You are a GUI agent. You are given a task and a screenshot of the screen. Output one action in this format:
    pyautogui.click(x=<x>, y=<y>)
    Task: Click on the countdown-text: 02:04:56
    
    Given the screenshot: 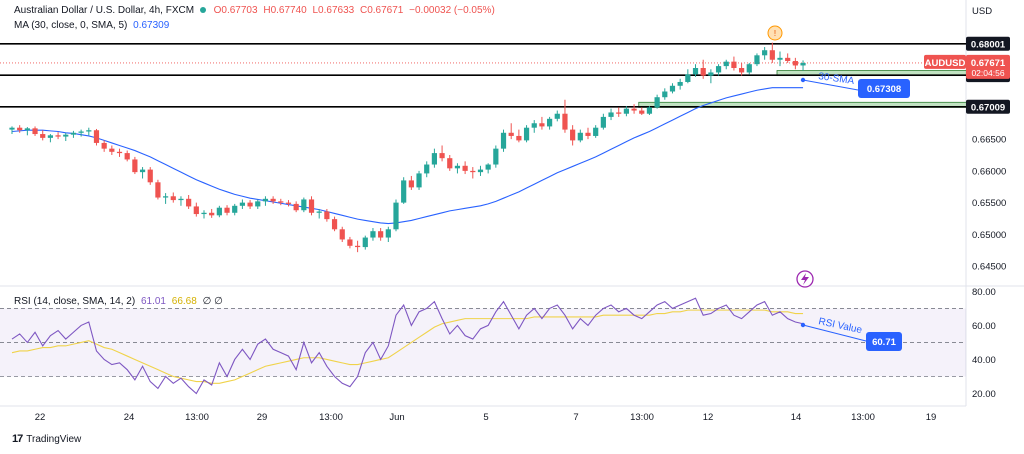 What is the action you would take?
    pyautogui.click(x=987, y=73)
    